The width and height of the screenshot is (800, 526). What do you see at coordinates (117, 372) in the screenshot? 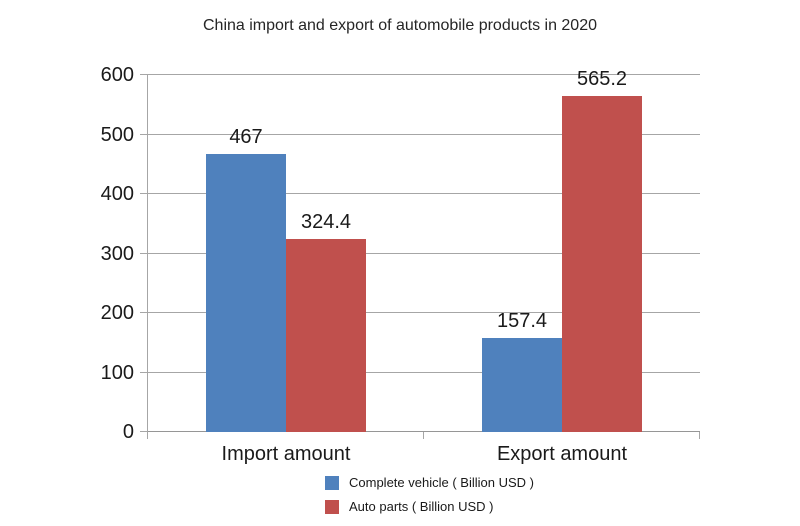
I see `y-axis-tick-label: 100` at bounding box center [117, 372].